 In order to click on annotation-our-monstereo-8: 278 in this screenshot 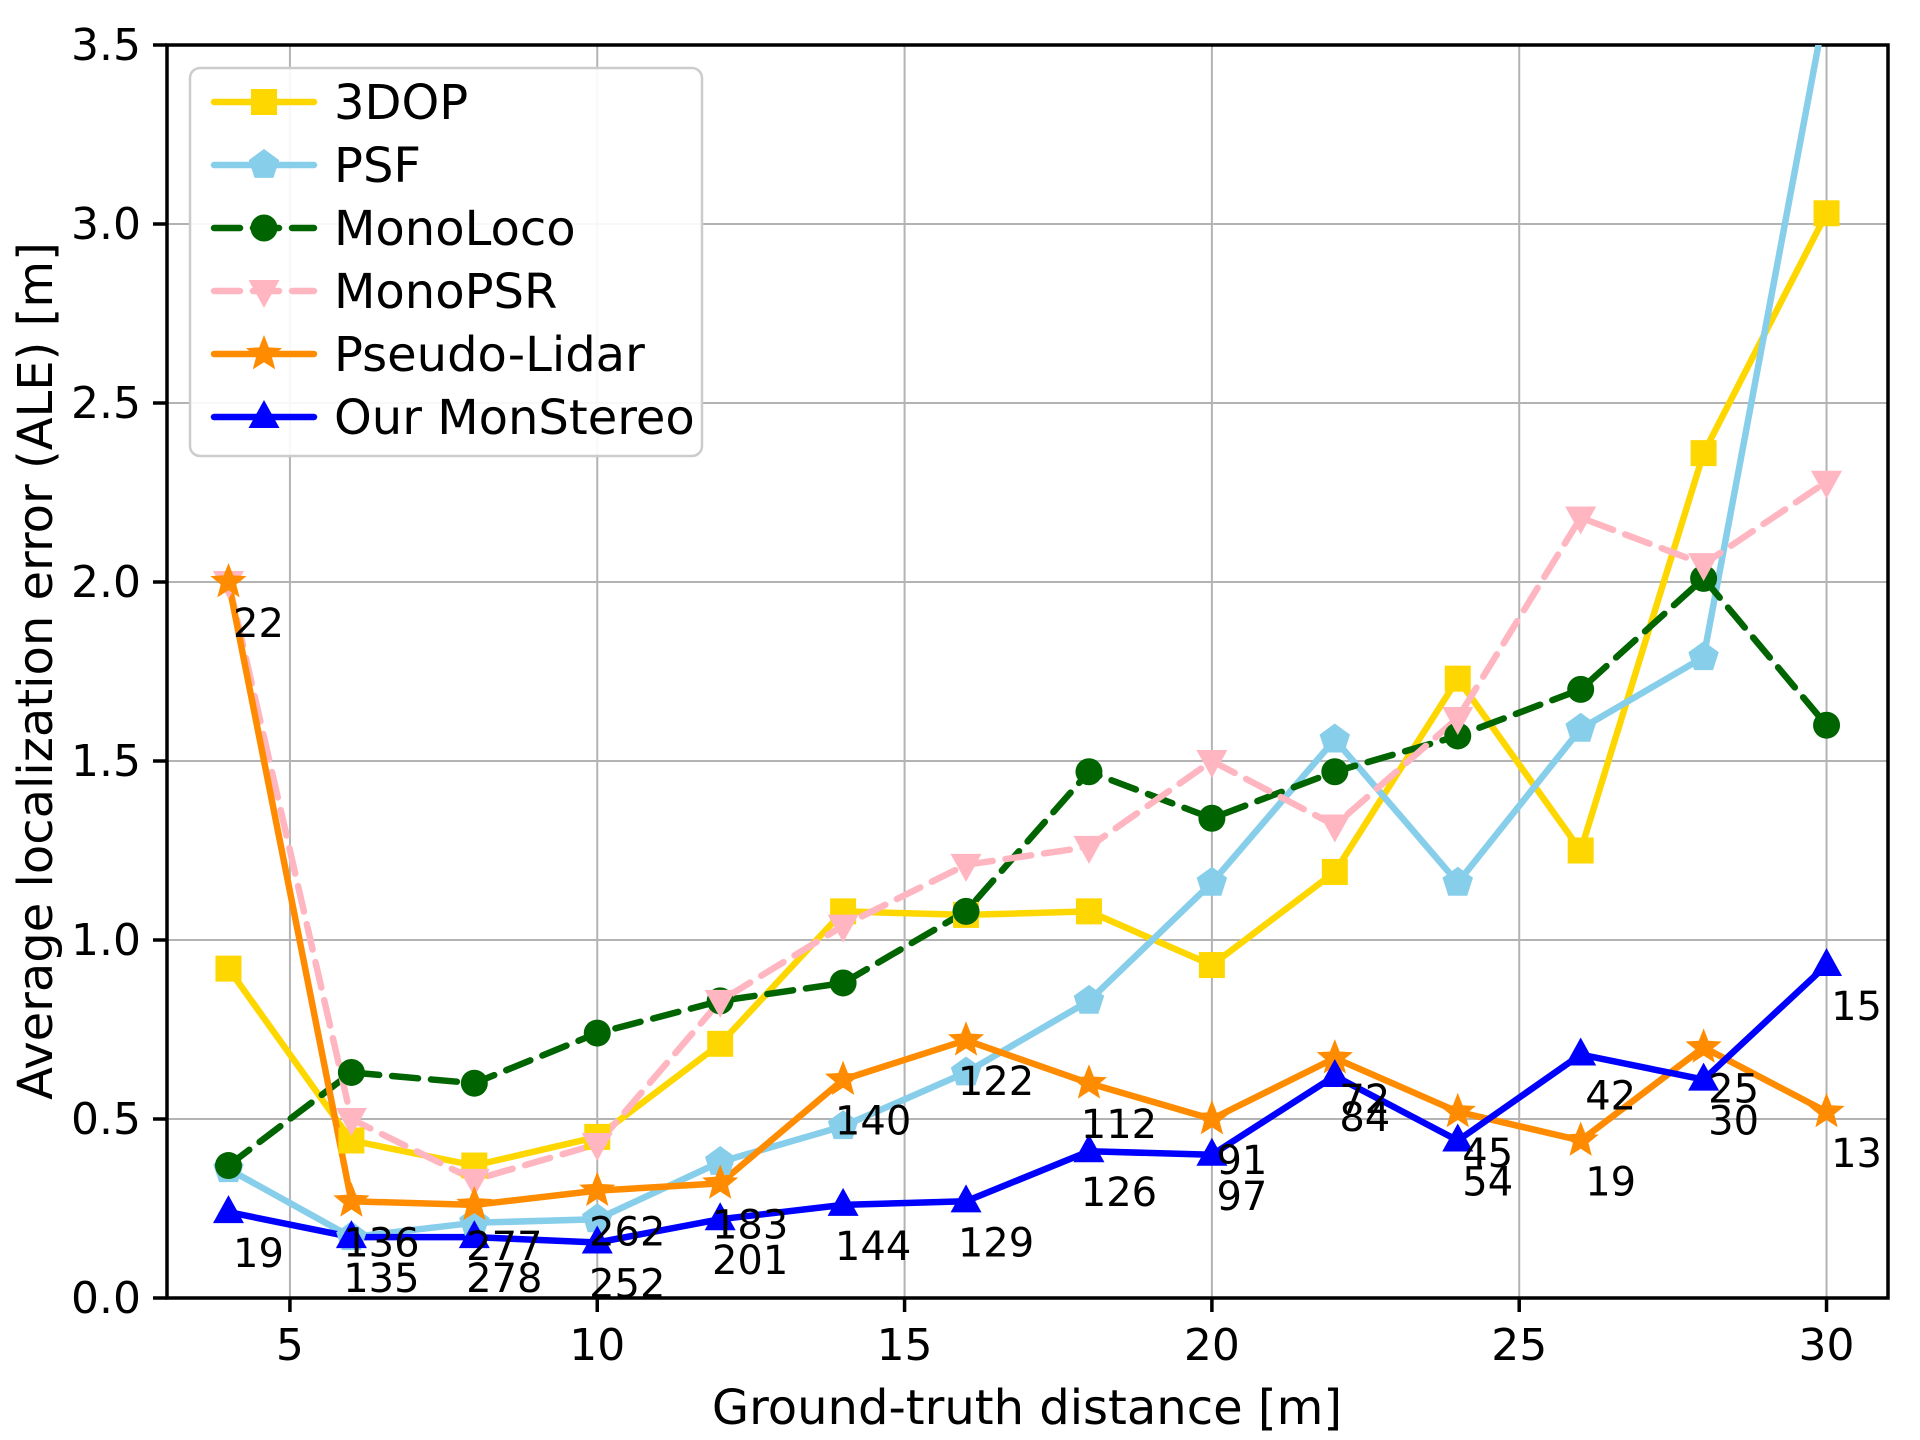, I will do `click(504, 1279)`.